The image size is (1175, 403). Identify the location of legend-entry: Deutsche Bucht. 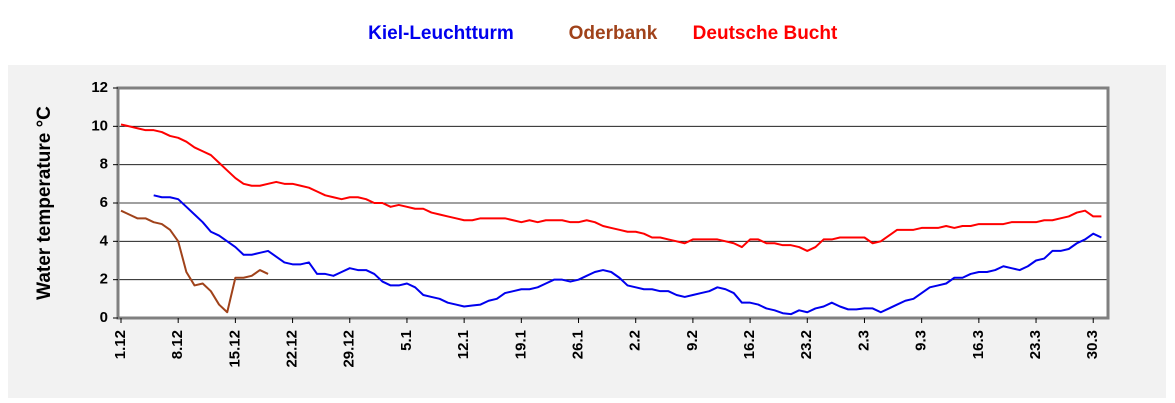
(765, 33).